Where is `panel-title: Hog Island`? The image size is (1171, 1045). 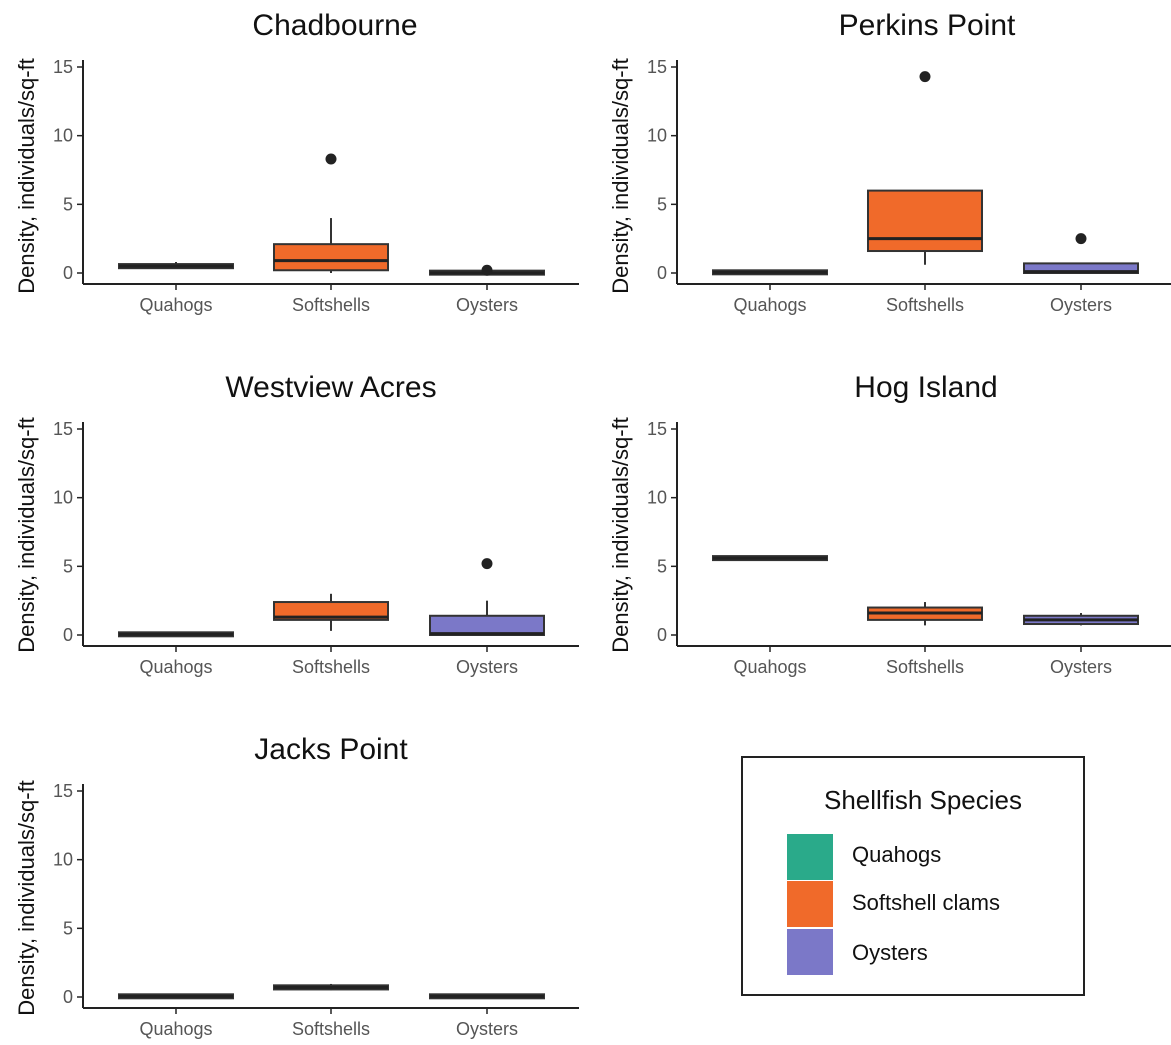
panel-title: Hog Island is located at coordinates (925, 387).